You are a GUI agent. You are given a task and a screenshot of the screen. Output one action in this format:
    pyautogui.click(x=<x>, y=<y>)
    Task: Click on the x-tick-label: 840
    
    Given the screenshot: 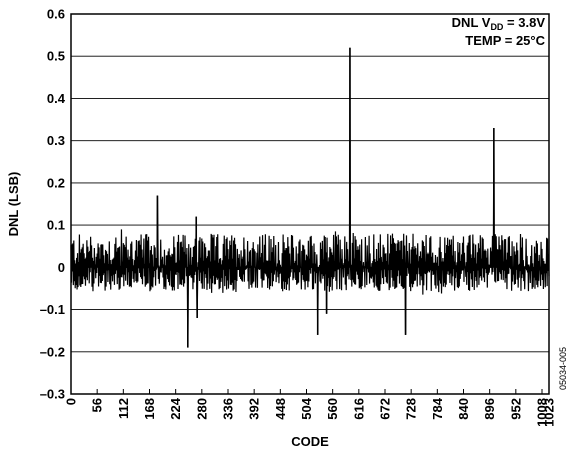 What is the action you would take?
    pyautogui.click(x=463, y=409)
    